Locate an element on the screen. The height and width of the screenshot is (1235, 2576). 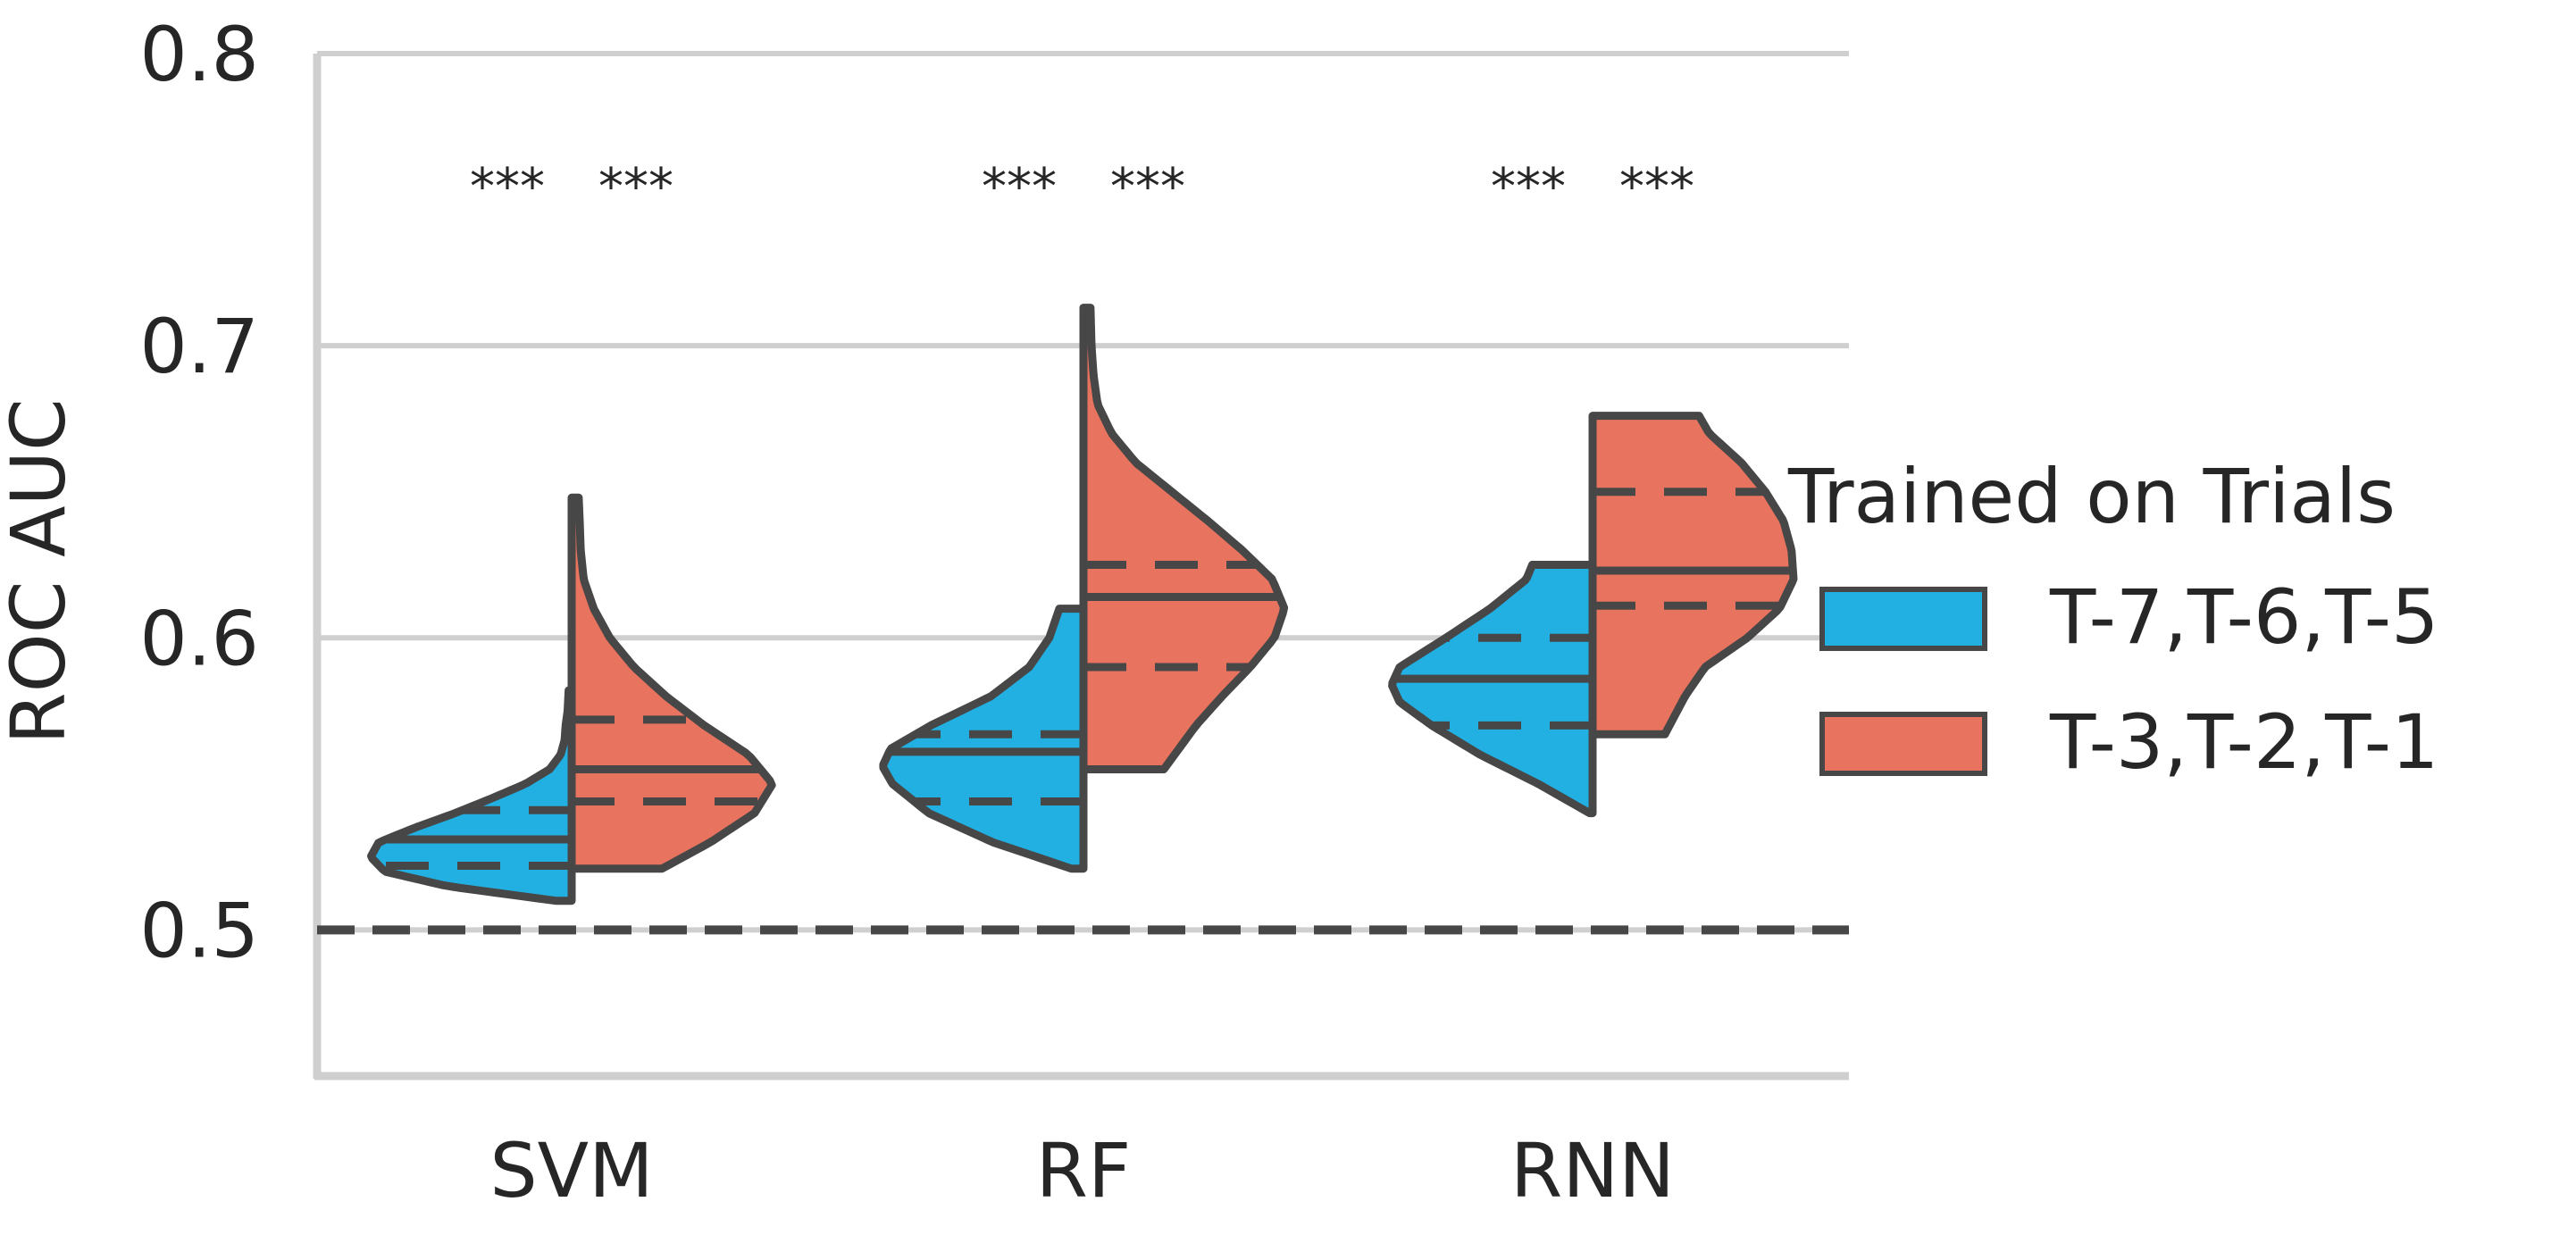
x-tick-label: RF is located at coordinates (1084, 1170).